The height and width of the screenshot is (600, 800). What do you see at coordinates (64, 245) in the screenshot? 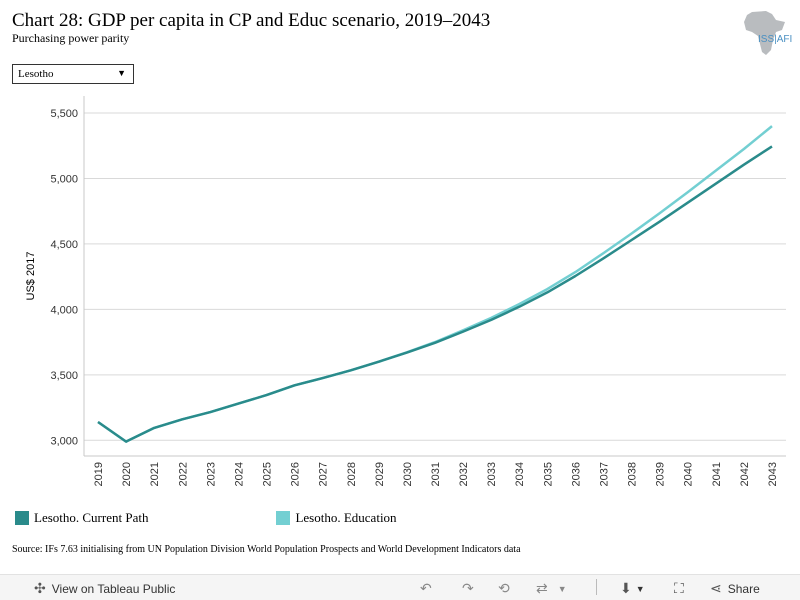
I see `y-tick-label: 4,500` at bounding box center [64, 245].